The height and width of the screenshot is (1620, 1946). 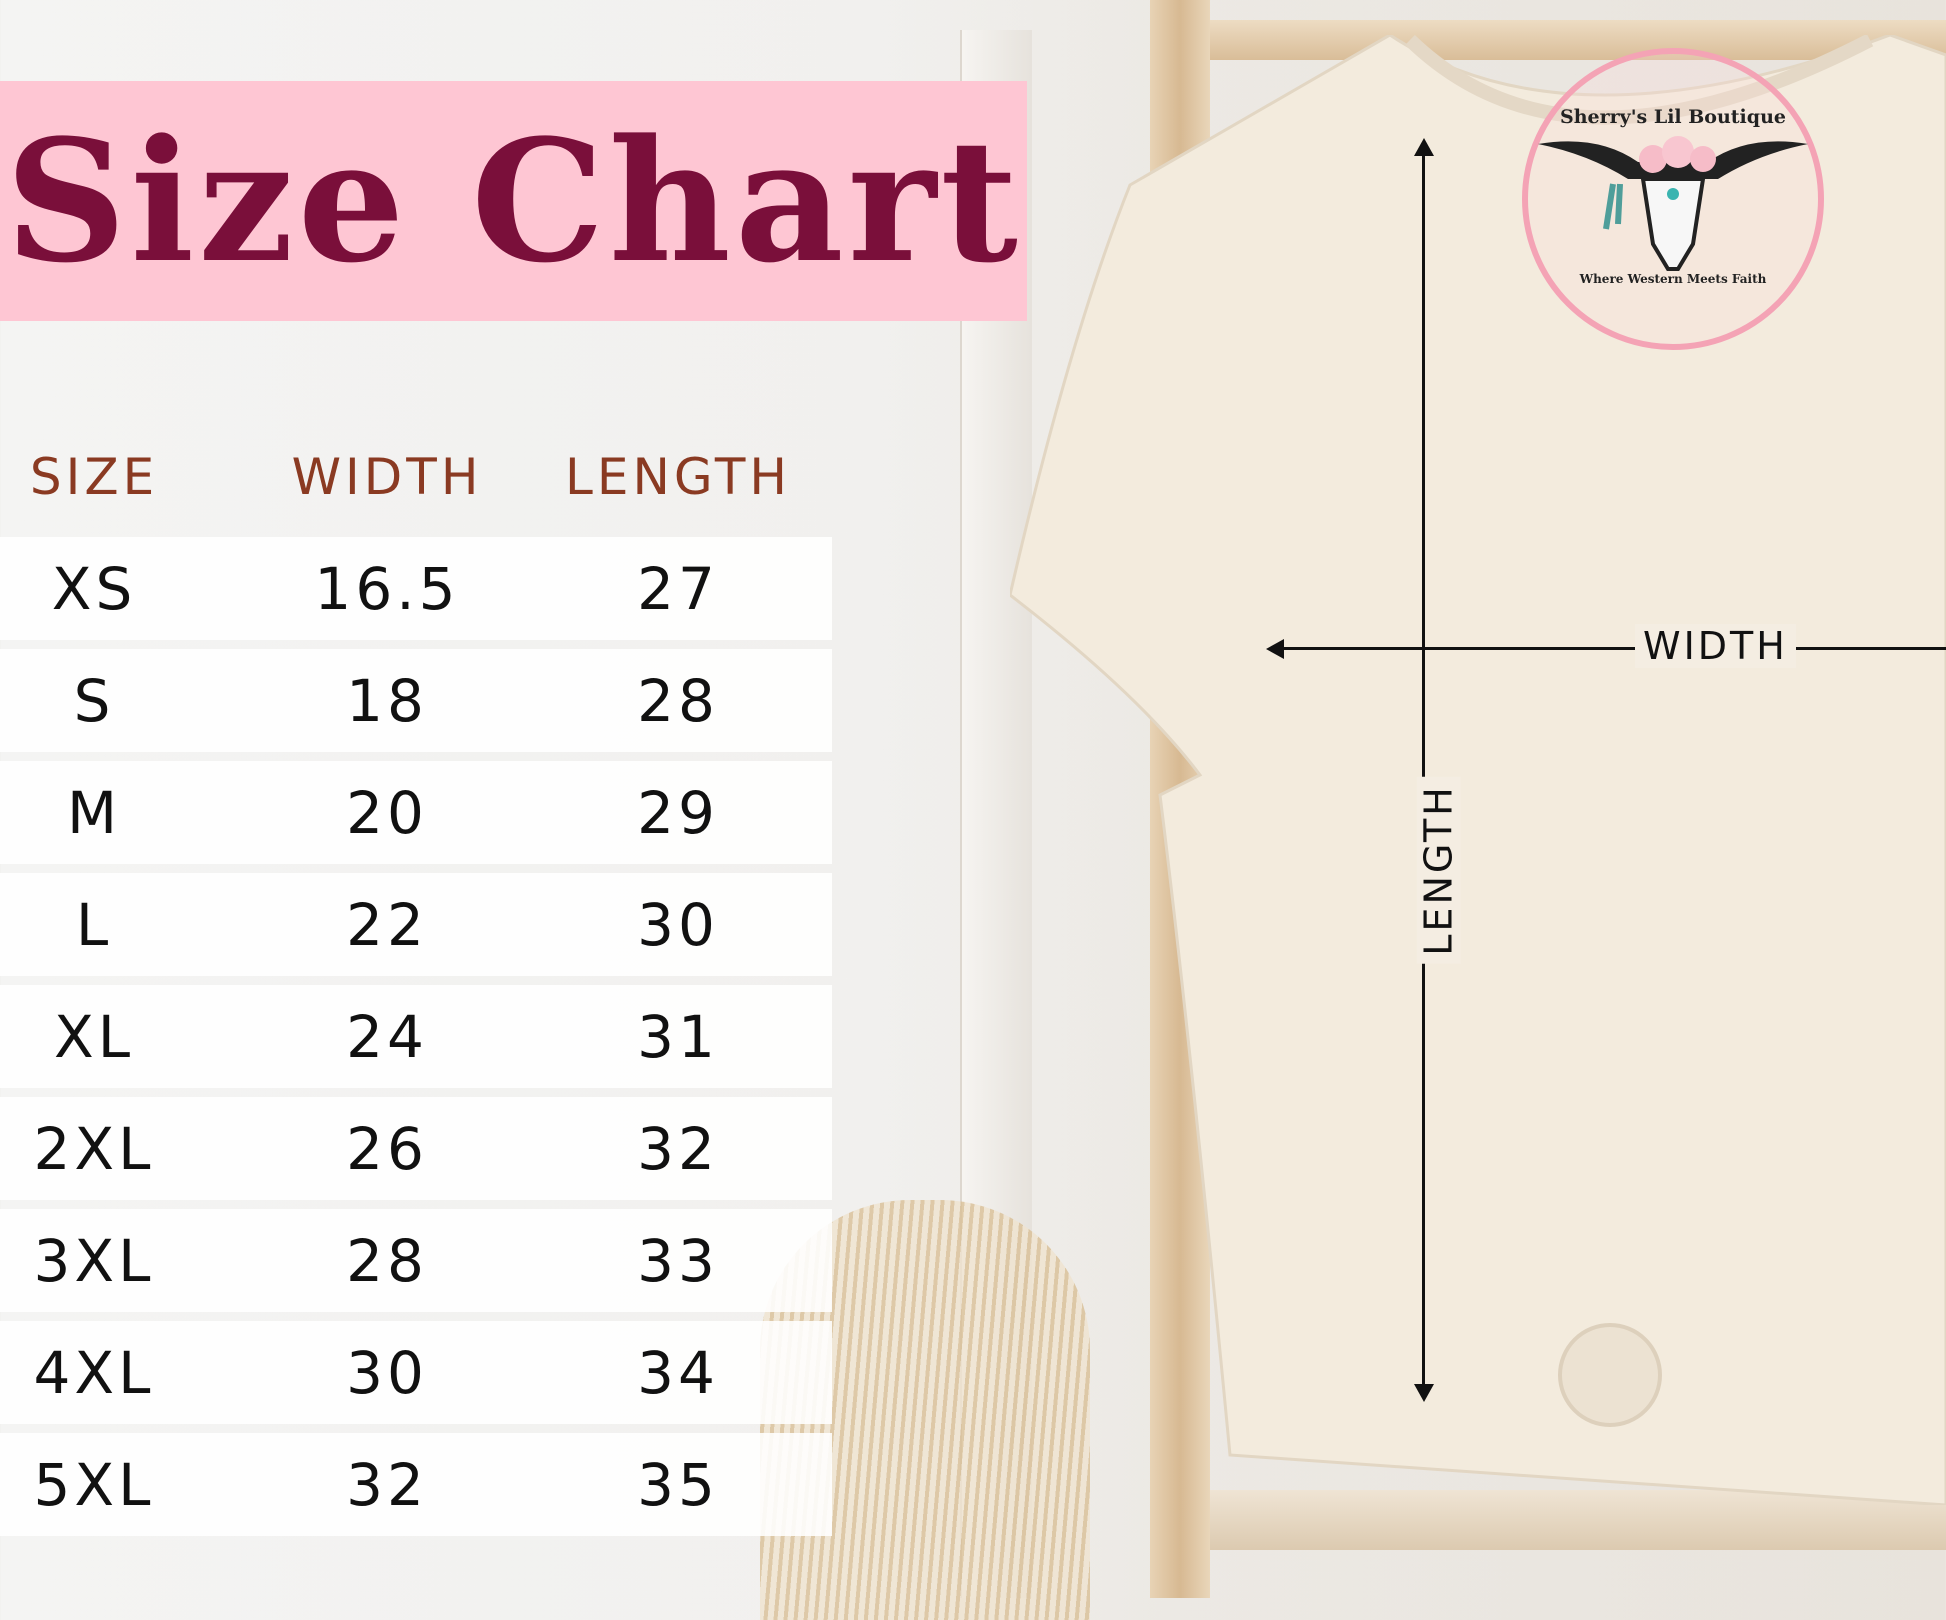 I want to click on column-header-size: SIZE, so click(x=94, y=477).